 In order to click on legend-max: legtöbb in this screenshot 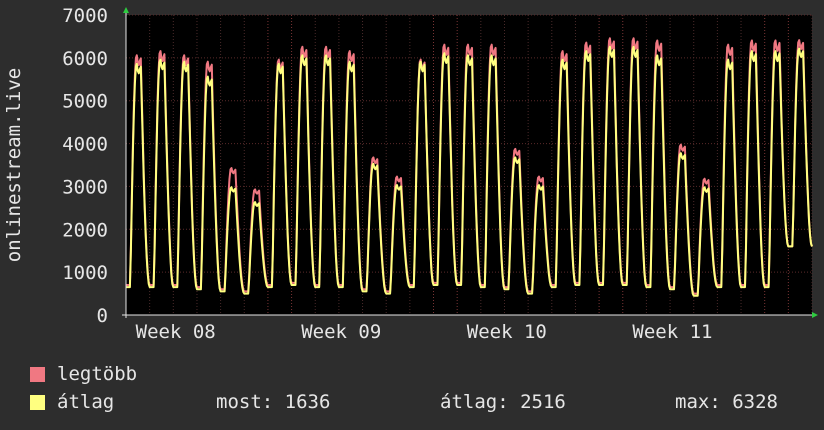, I will do `click(83, 374)`.